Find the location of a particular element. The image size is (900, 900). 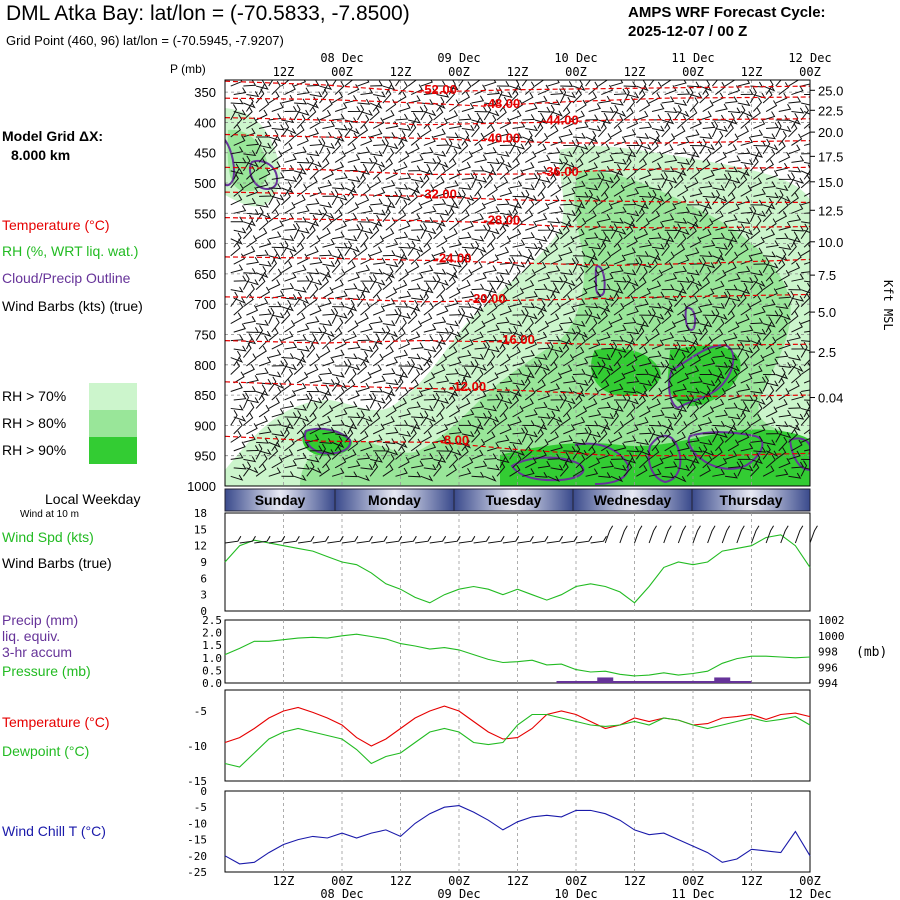

precip-label-3: 3-hr accum is located at coordinates (37, 652).